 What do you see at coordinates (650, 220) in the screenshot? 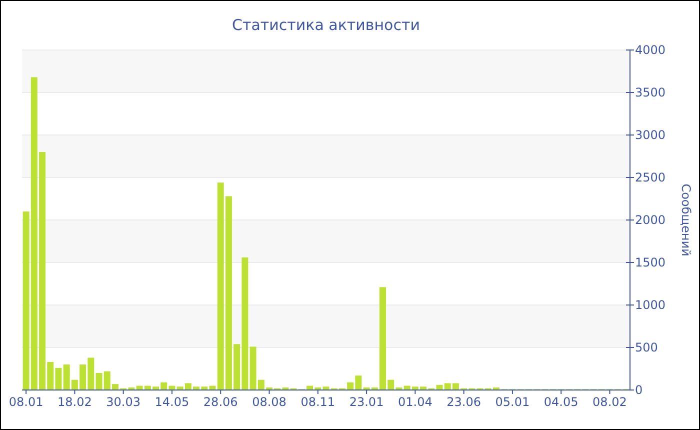
I see `y-tick-label: 2000` at bounding box center [650, 220].